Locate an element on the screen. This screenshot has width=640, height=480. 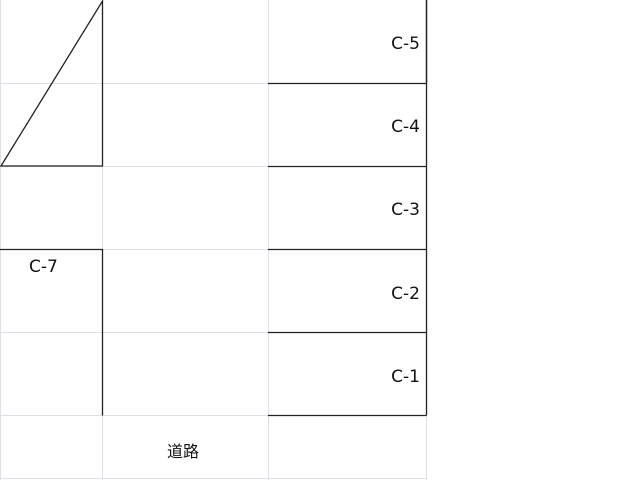
triangle-lot is located at coordinates (52, 83).